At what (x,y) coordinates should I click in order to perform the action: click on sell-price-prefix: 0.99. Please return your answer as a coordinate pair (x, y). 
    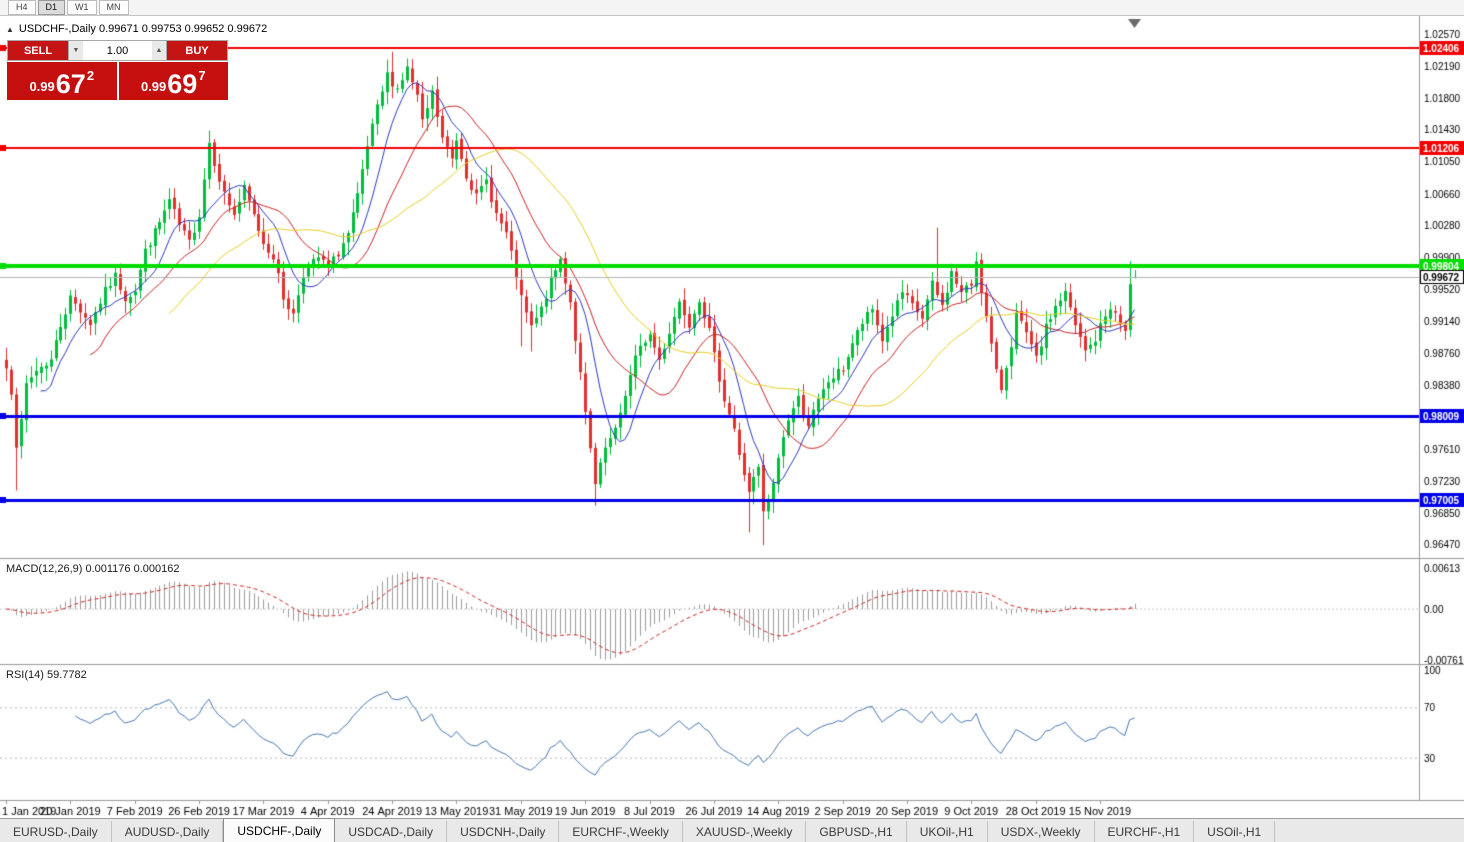
    Looking at the image, I should click on (42, 86).